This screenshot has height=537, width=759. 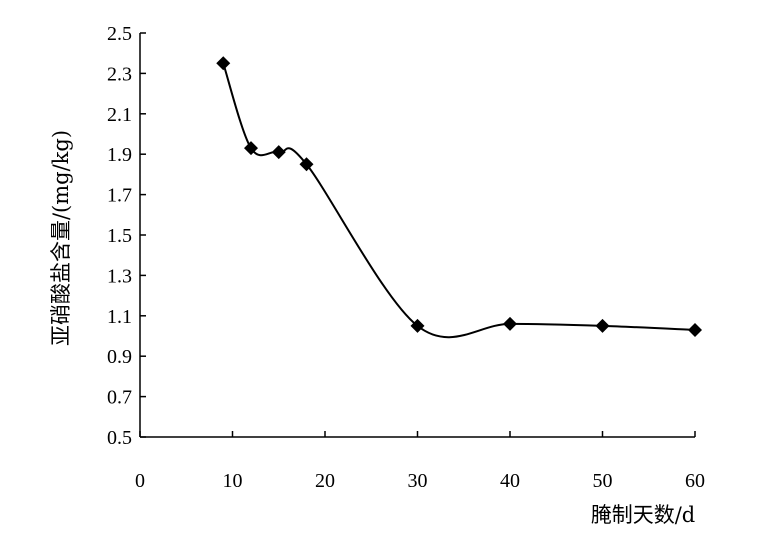 I want to click on y-tick-label: 1.1, so click(x=119, y=317).